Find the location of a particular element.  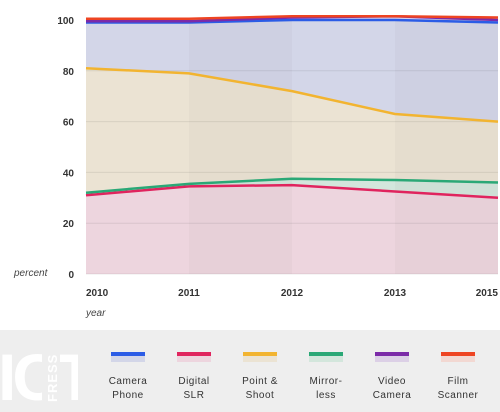

y-tick-label: 0 is located at coordinates (71, 275).